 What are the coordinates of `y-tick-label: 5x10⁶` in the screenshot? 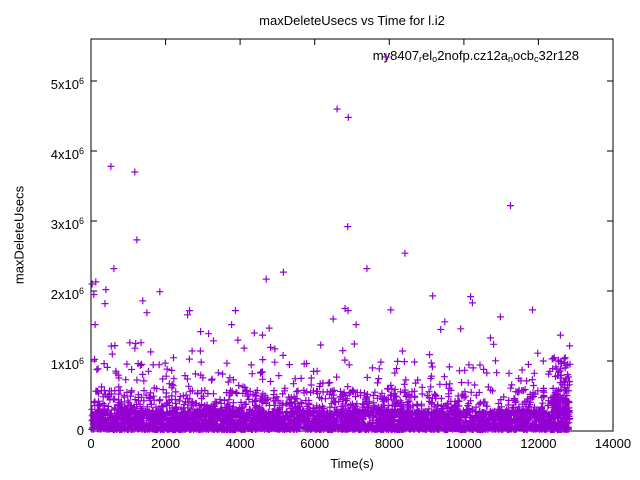 It's located at (67, 84).